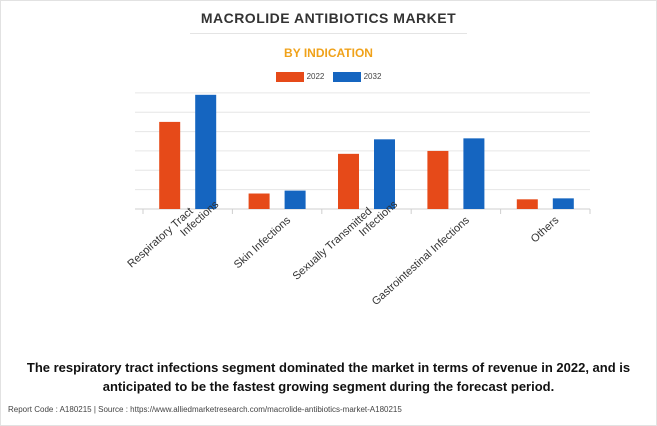 The height and width of the screenshot is (426, 657). Describe the element at coordinates (315, 77) in the screenshot. I see `legend-label-2022: 2022` at that location.